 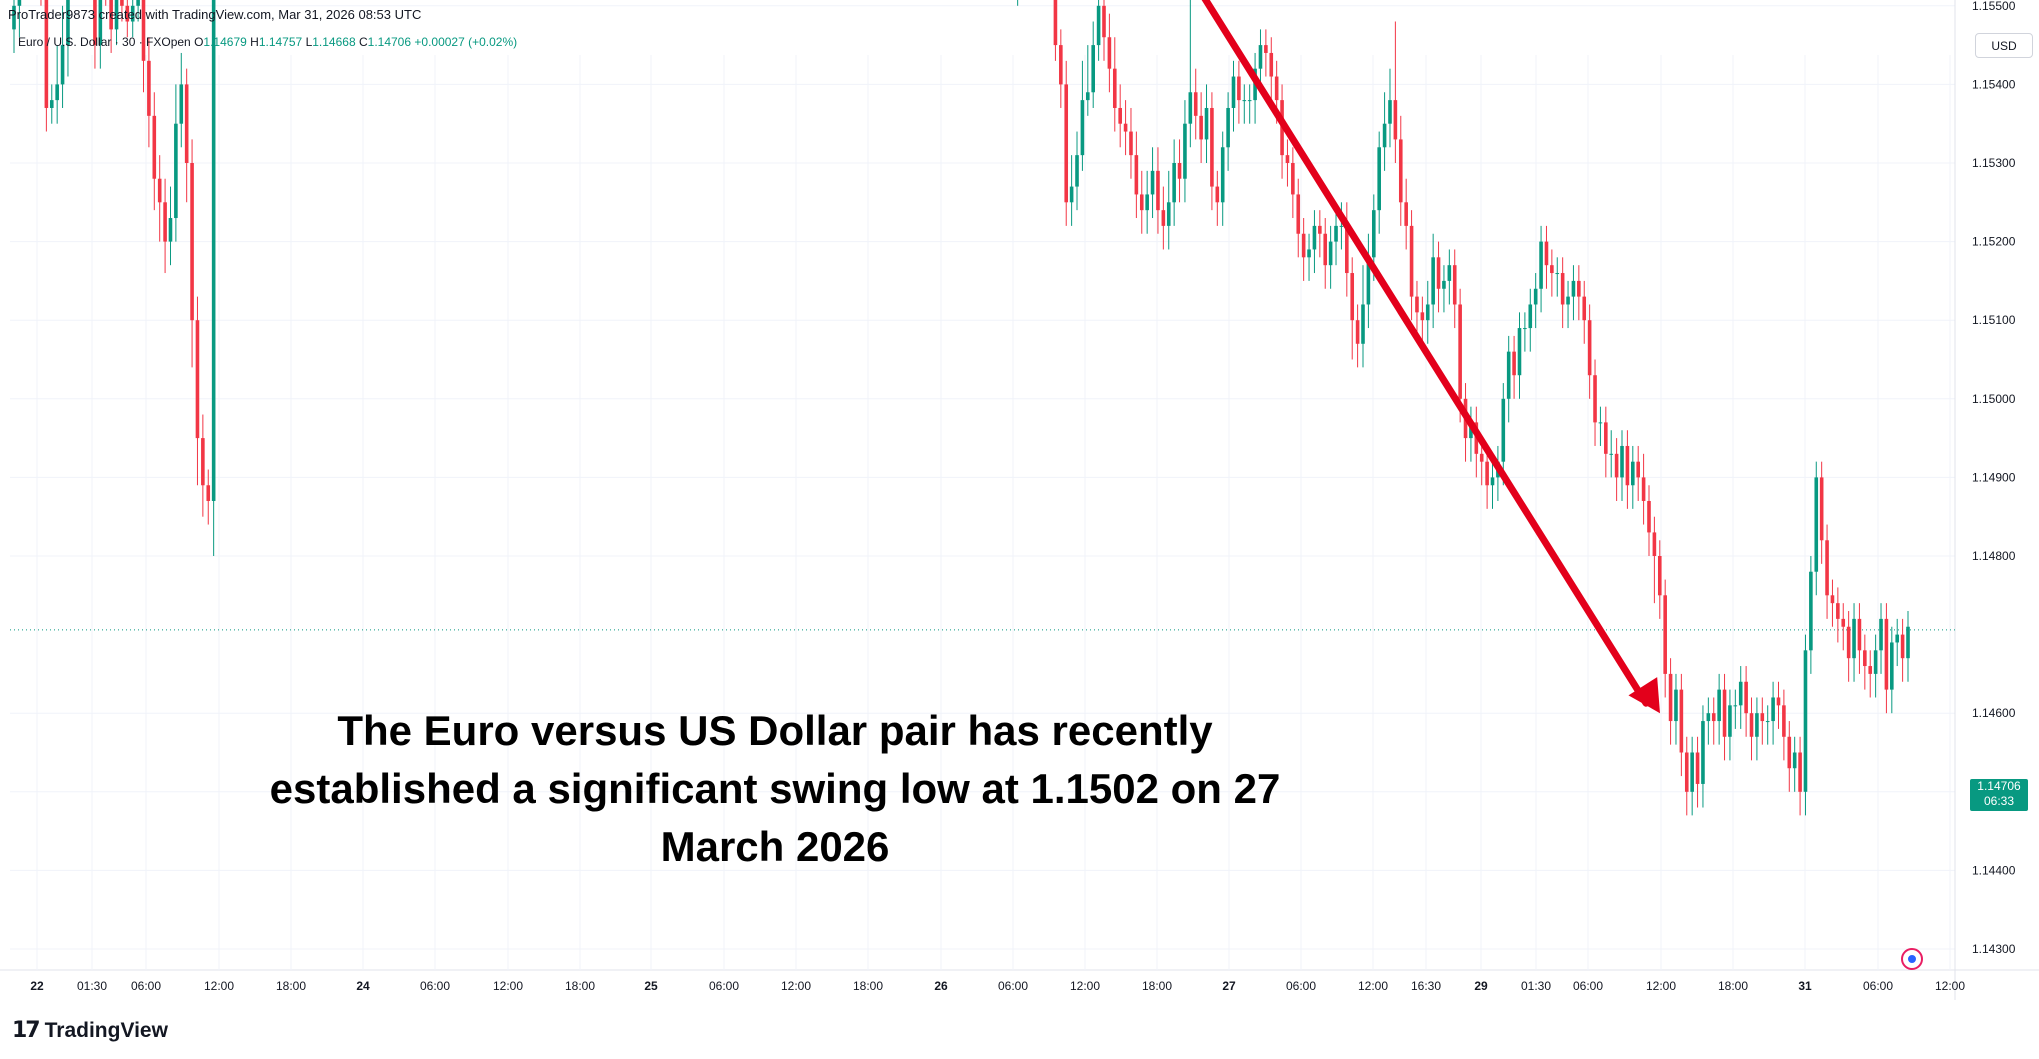 What do you see at coordinates (580, 986) in the screenshot?
I see `time-tick-label: 18:00` at bounding box center [580, 986].